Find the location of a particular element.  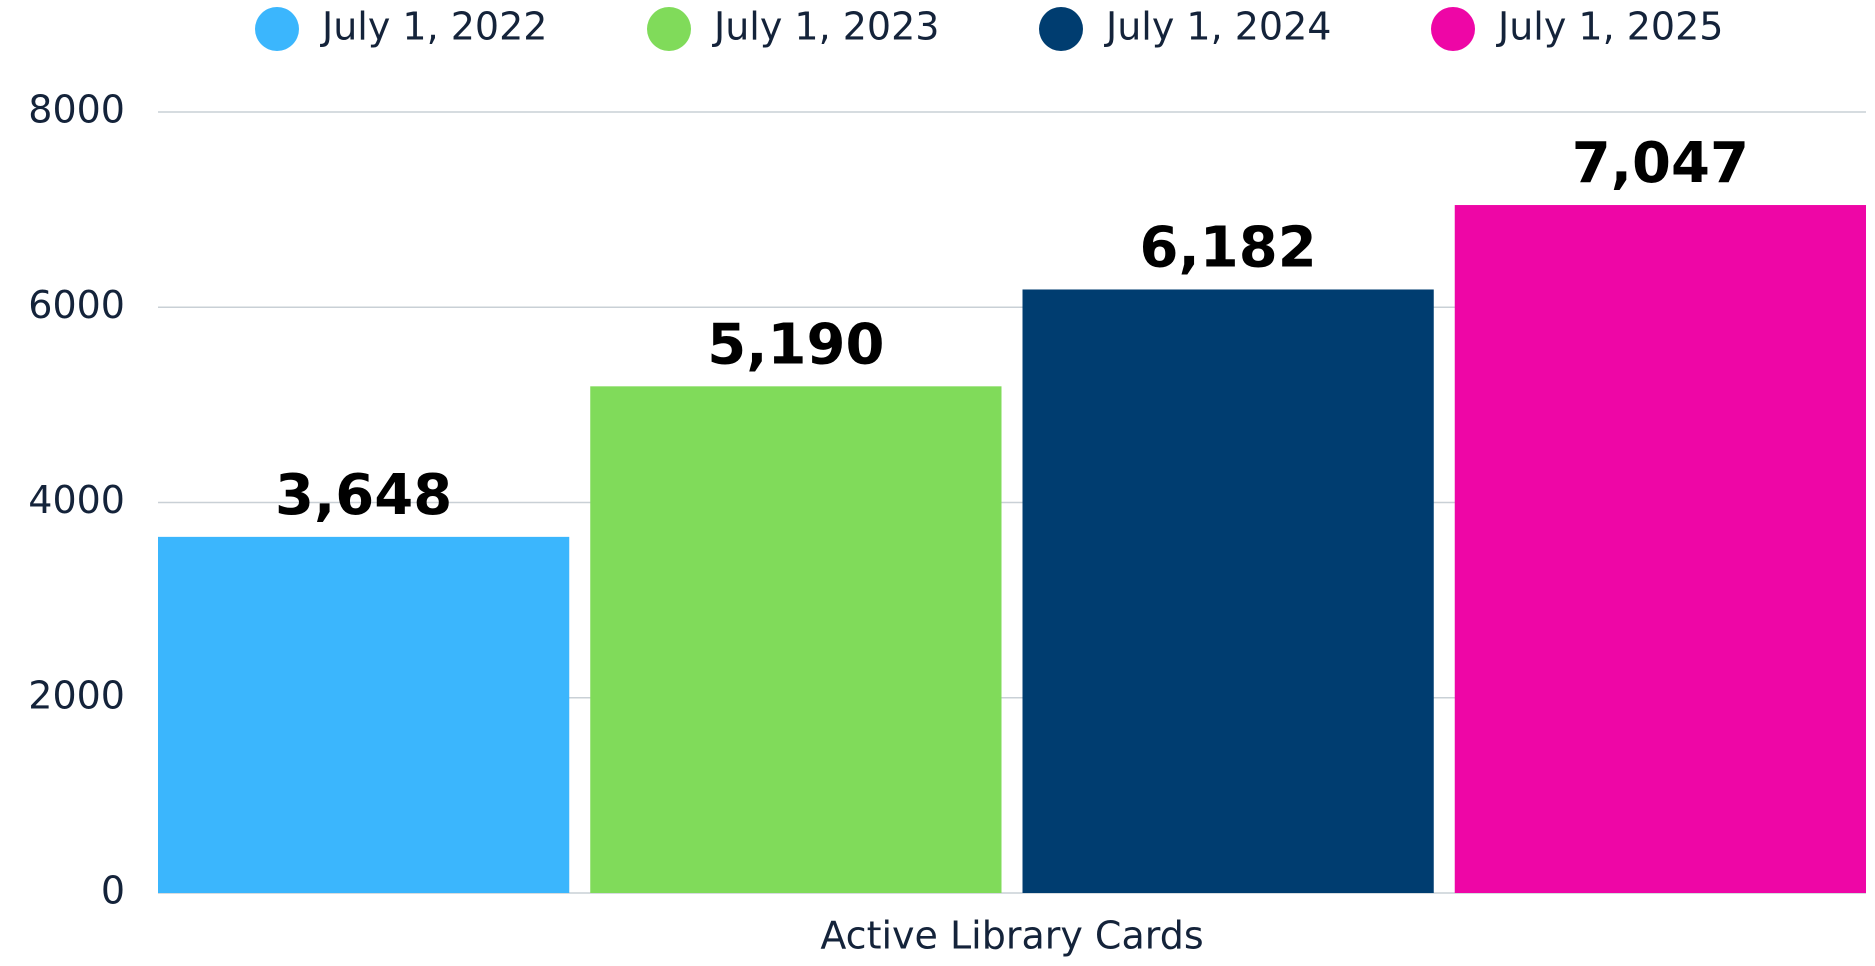

y-tick-label: 4000 is located at coordinates (76, 500).